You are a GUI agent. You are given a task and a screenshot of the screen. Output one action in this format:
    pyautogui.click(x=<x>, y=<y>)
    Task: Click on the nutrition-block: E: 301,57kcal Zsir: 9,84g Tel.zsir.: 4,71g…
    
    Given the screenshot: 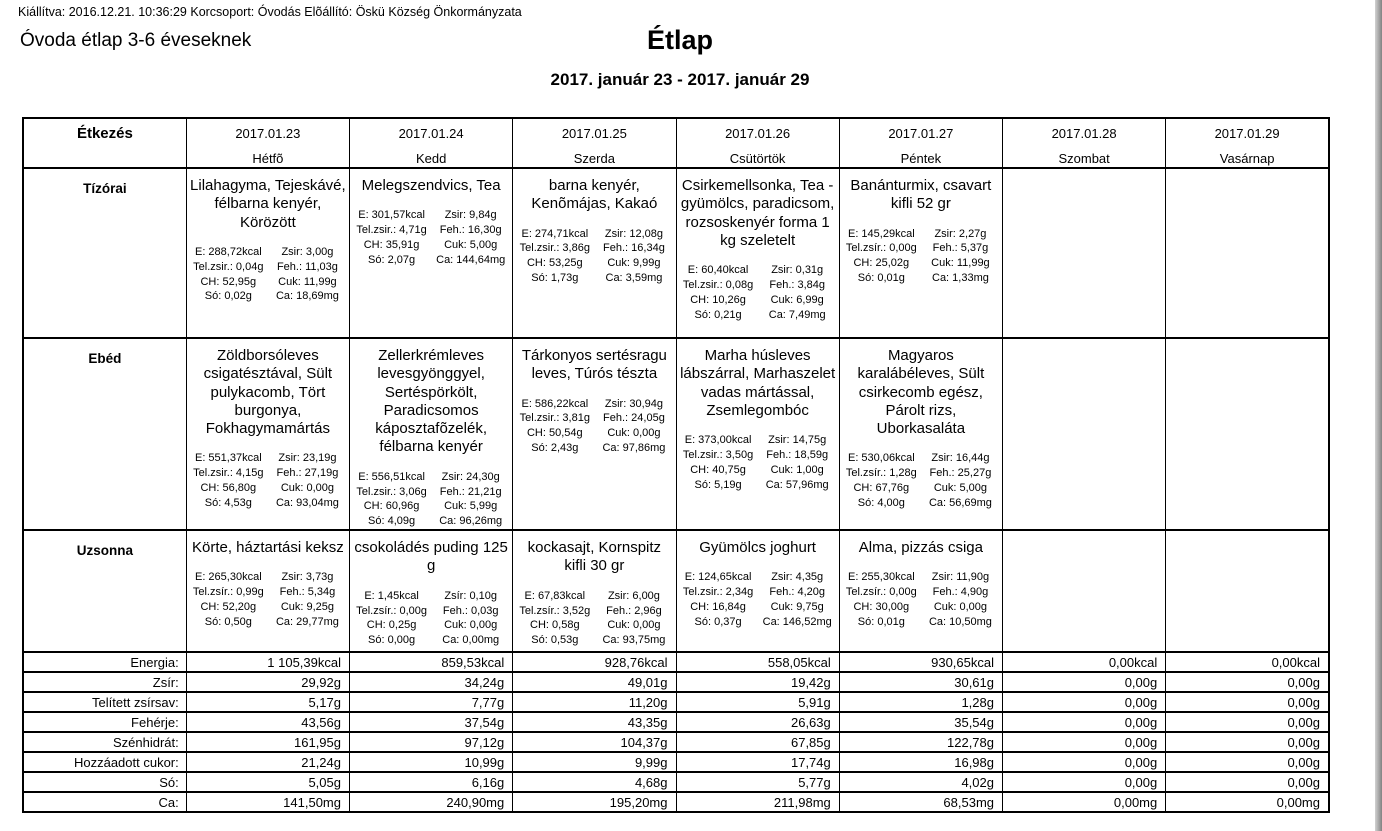 What is the action you would take?
    pyautogui.click(x=431, y=237)
    